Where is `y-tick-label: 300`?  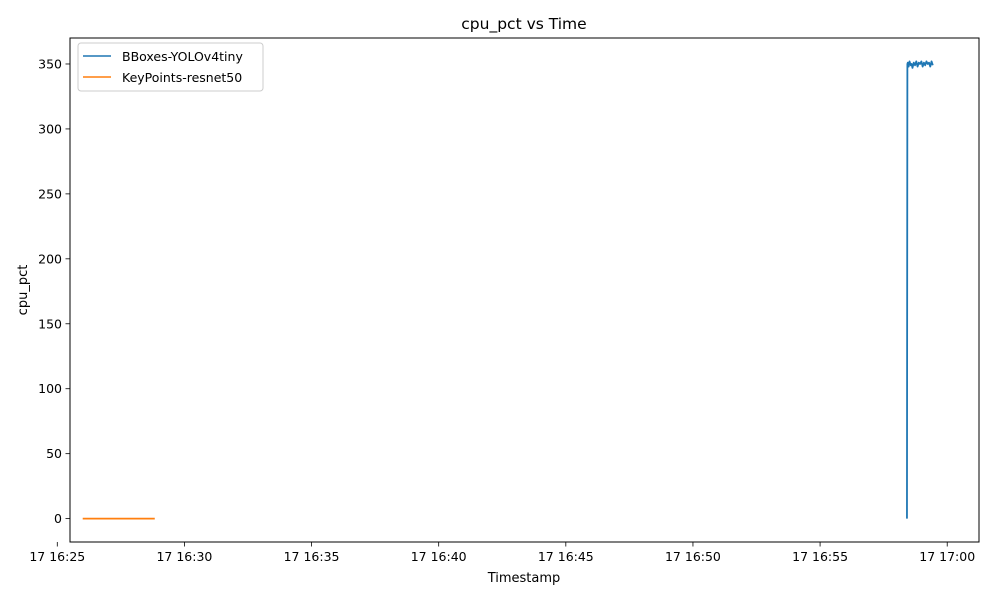 y-tick-label: 300 is located at coordinates (50, 128).